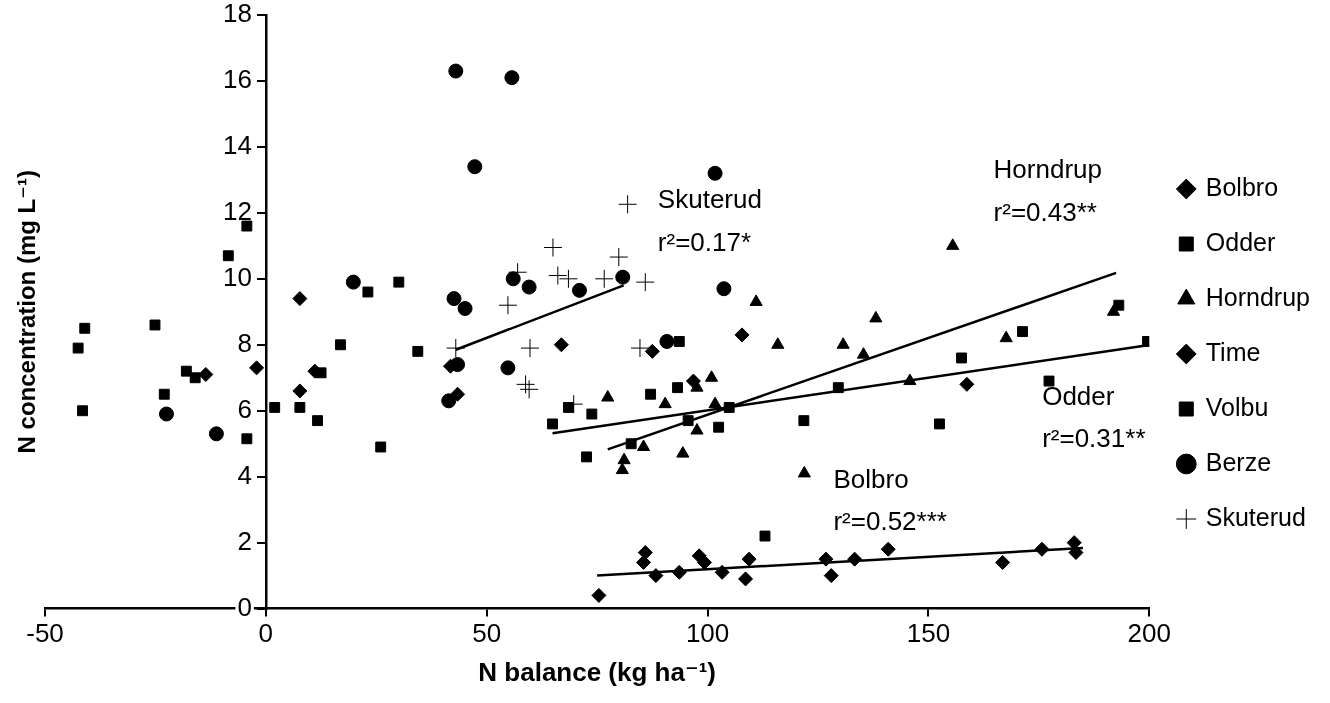  I want to click on y-tick-label: 10, so click(237, 276).